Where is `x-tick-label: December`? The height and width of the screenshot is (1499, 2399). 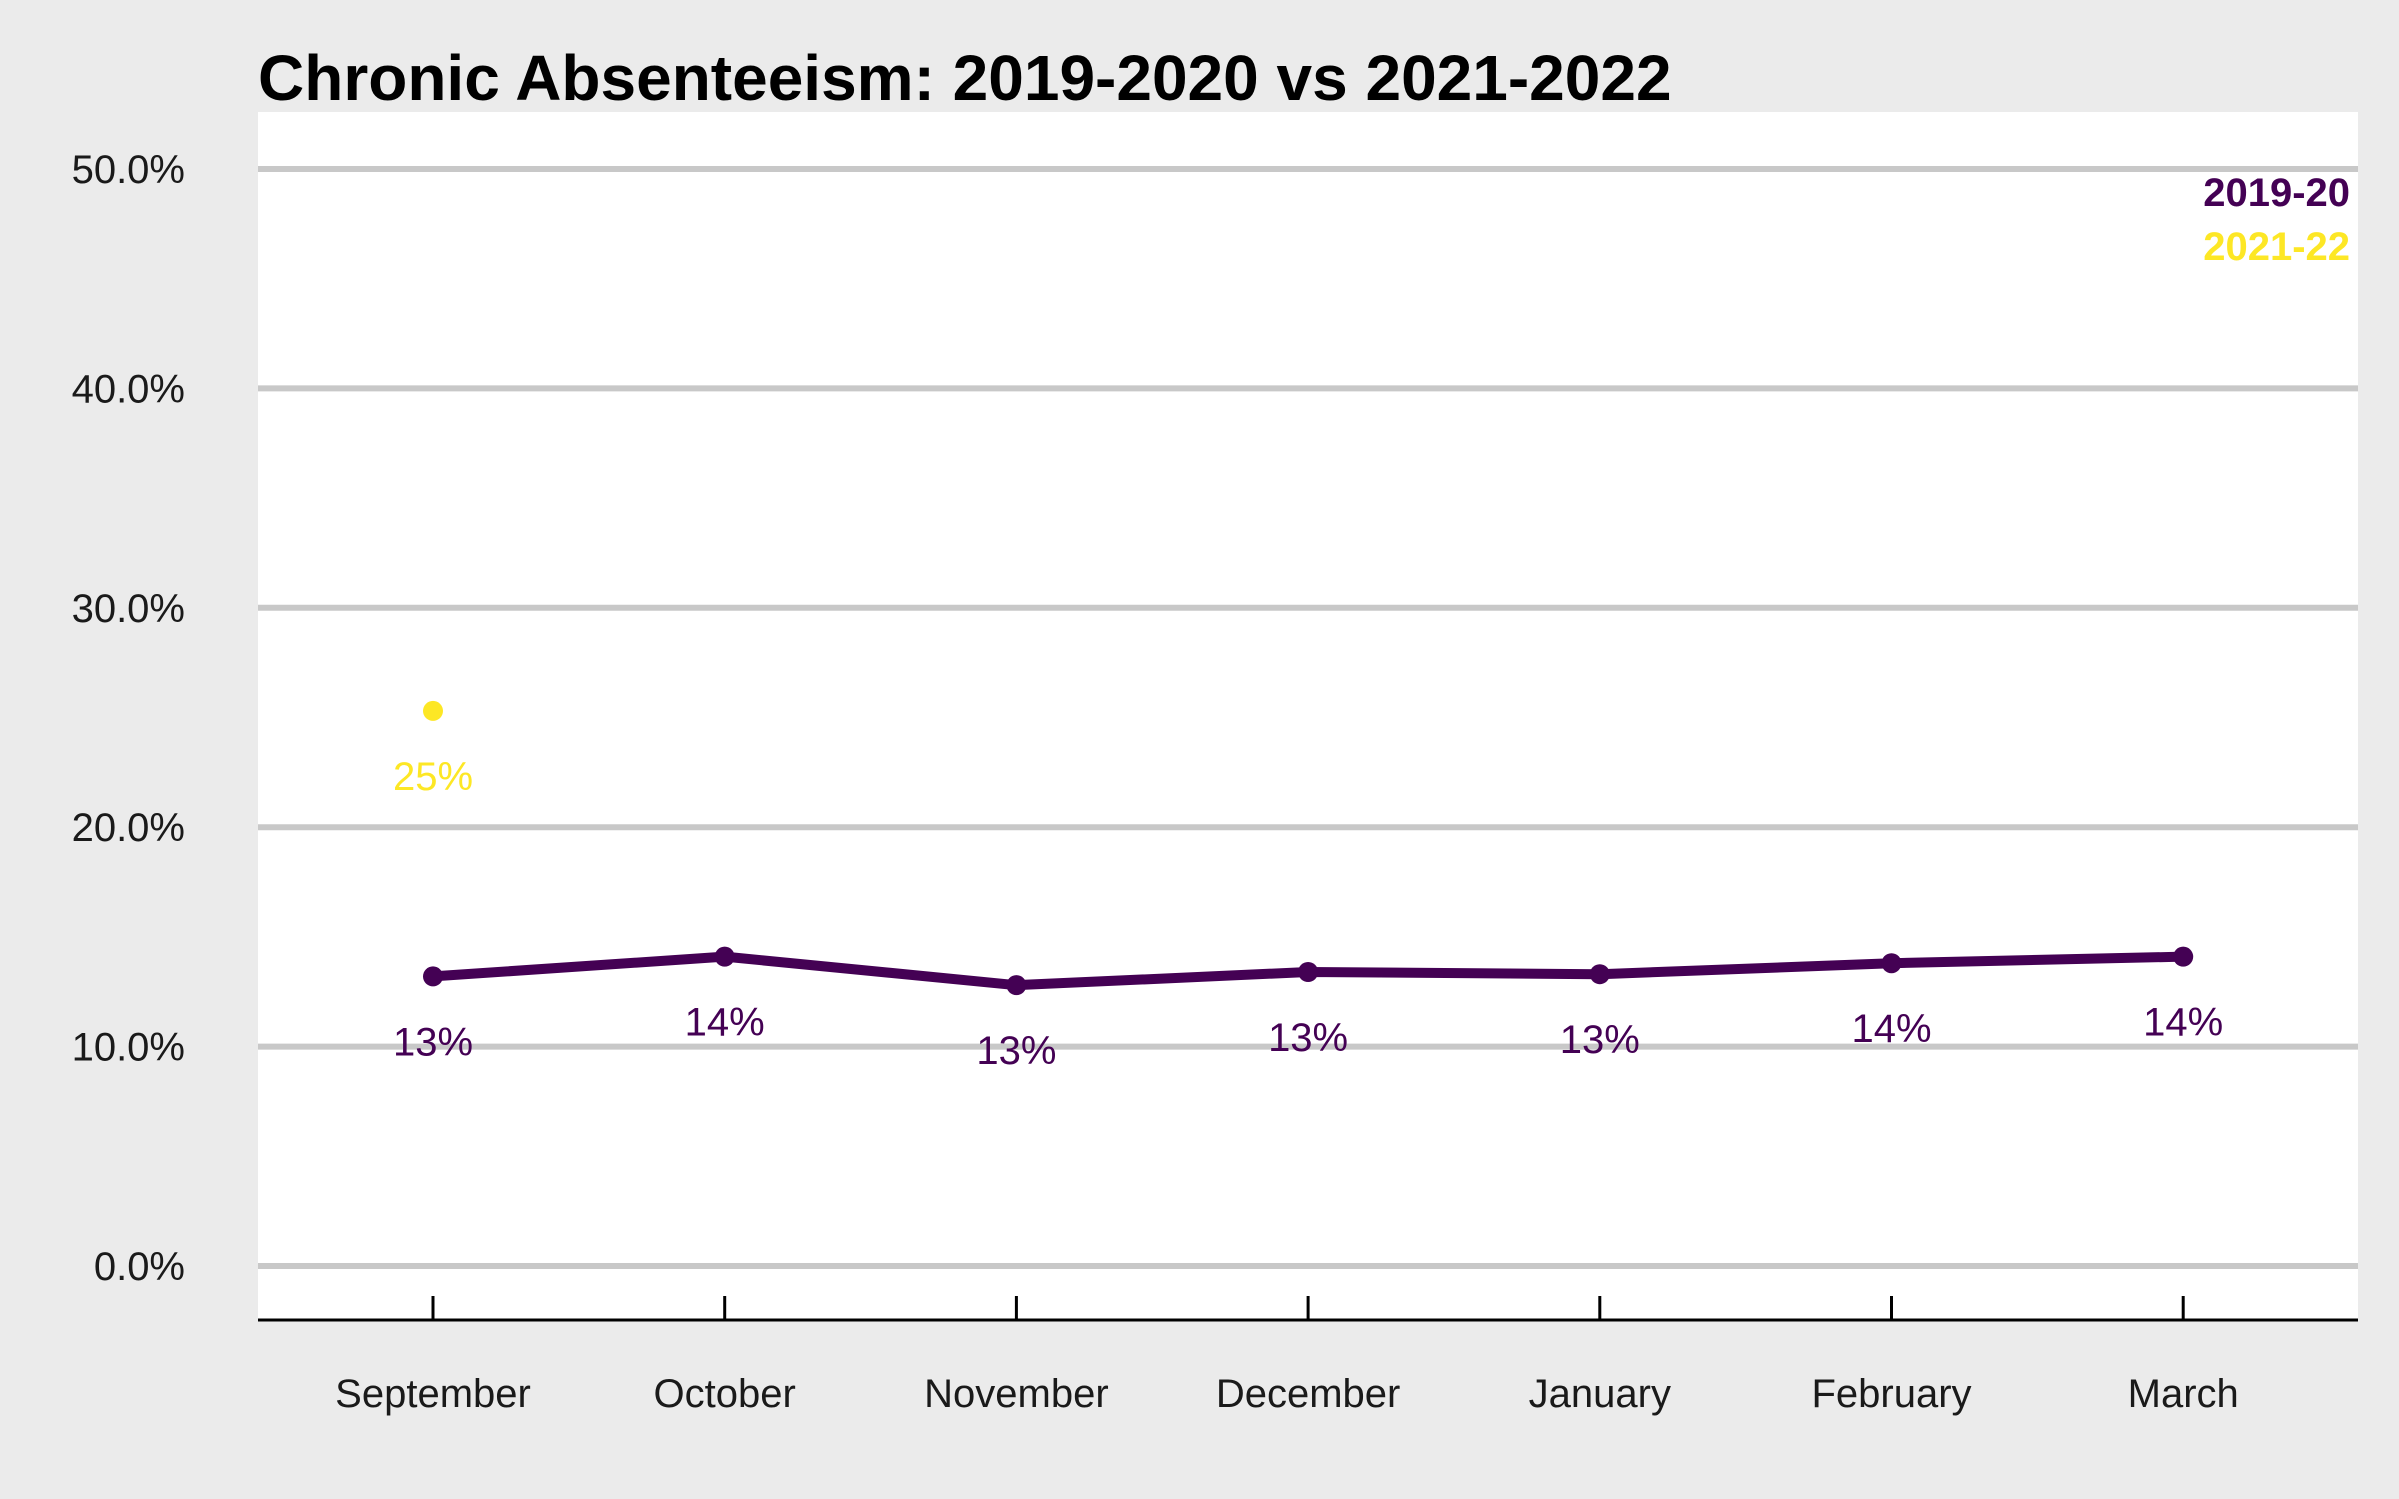 x-tick-label: December is located at coordinates (1308, 1394).